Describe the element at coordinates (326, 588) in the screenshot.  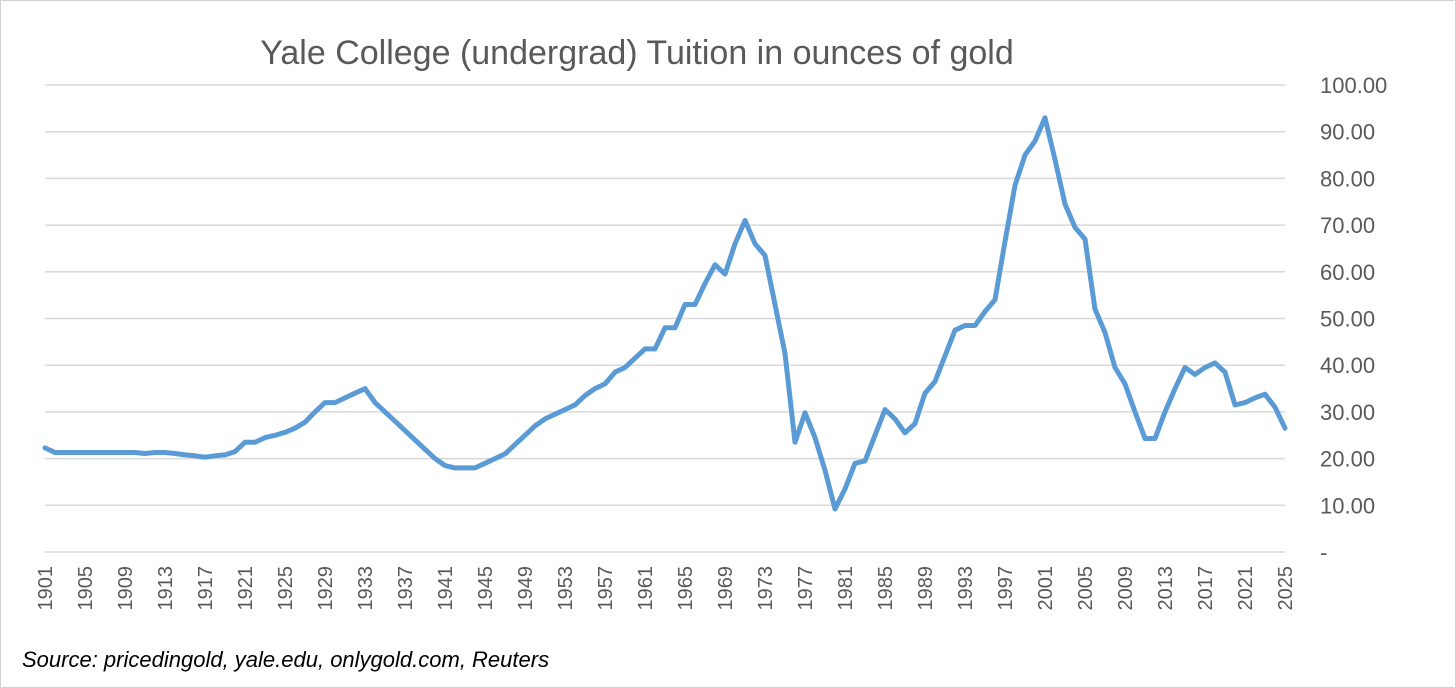
I see `x-tick-label: 1929` at that location.